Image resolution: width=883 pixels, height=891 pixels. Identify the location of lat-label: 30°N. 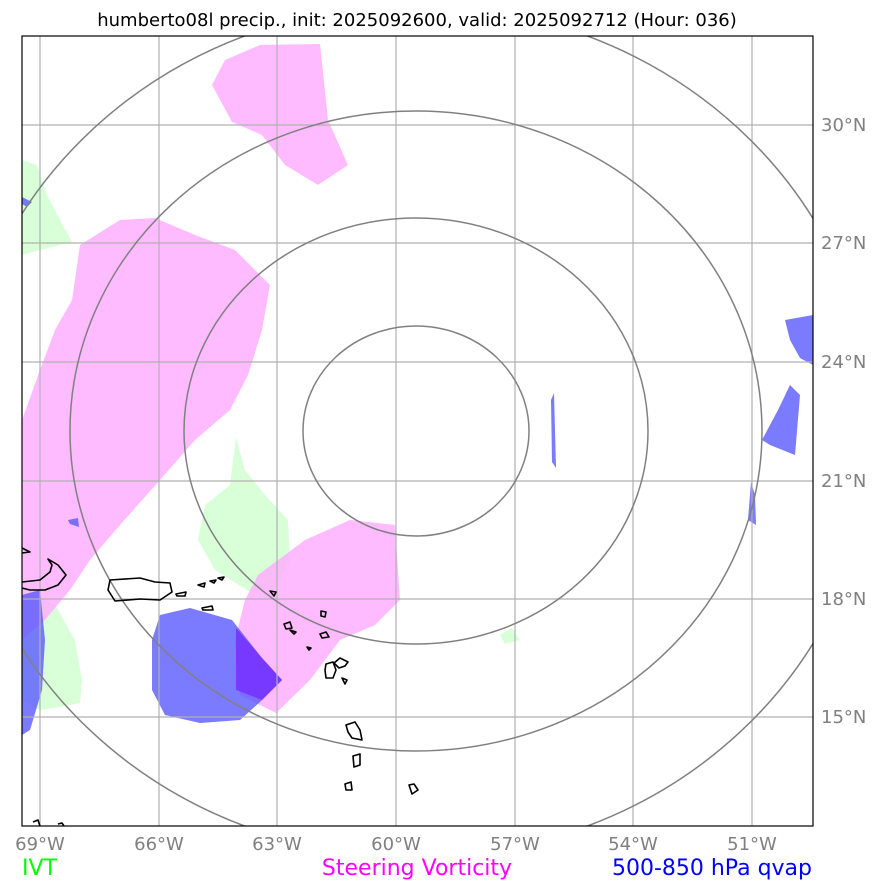
(843, 125).